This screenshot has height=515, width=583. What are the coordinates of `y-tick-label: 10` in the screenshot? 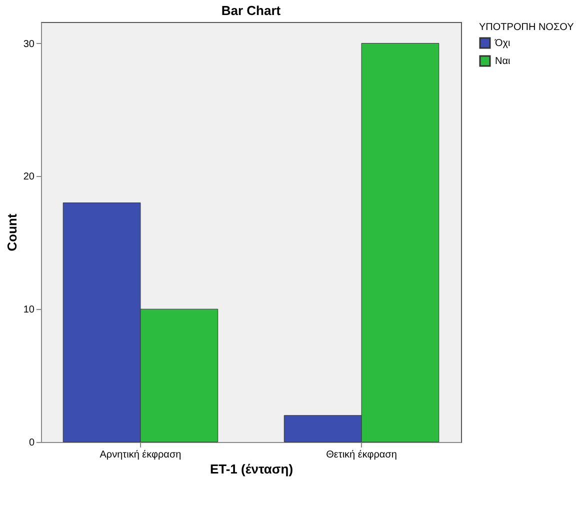 It's located at (29, 310).